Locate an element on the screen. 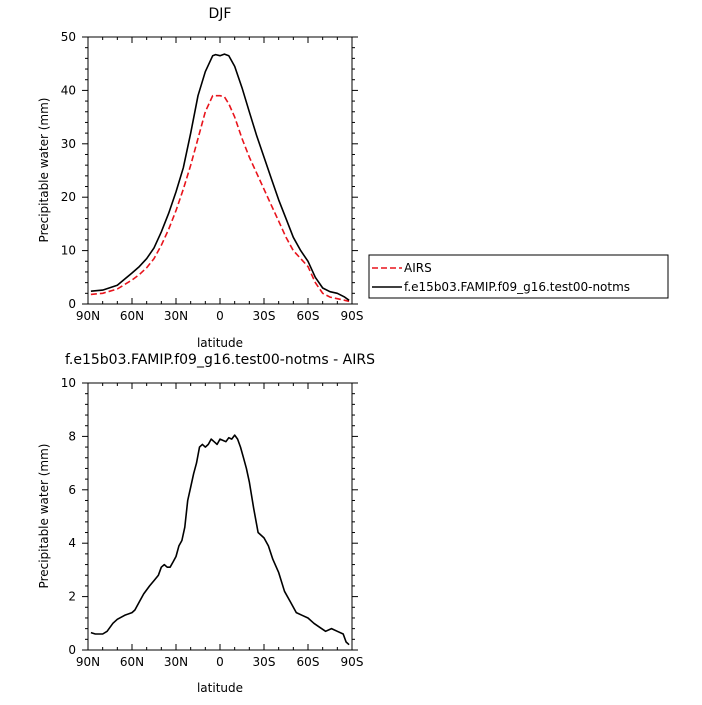 The height and width of the screenshot is (705, 702). y-tick-label: 8 is located at coordinates (72, 436).